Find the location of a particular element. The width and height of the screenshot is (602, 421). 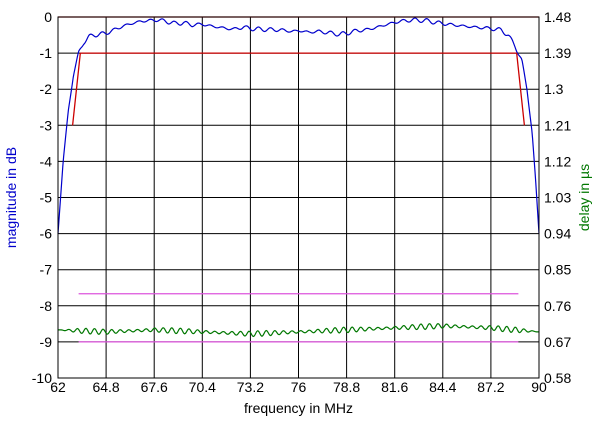

x-tick-label: 84.4 is located at coordinates (442, 387).